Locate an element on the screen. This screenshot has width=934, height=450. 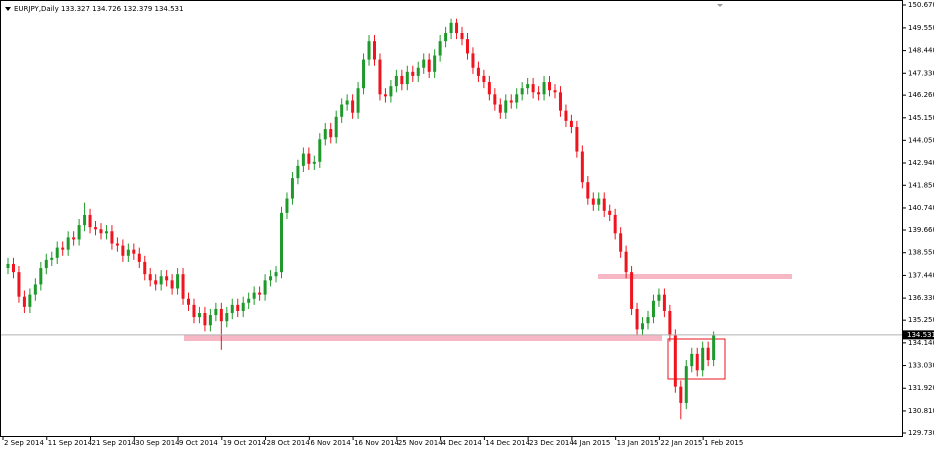
y-tick-label: 134.140 is located at coordinates (921, 343).